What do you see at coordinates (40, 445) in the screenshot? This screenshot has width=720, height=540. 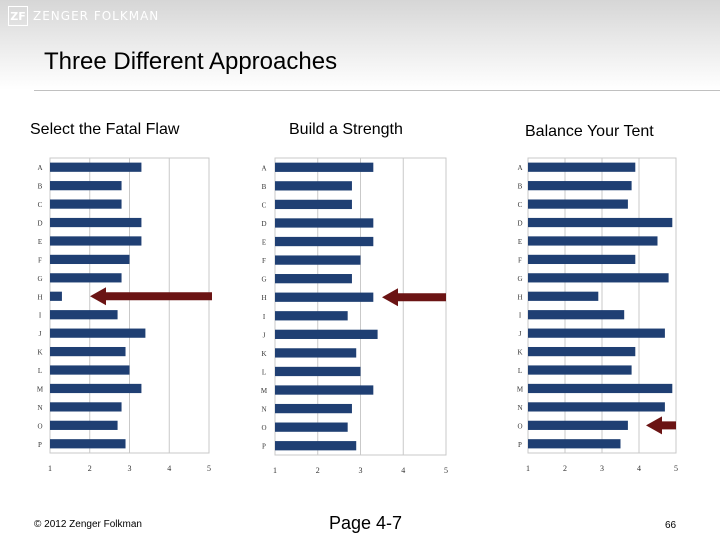 I see `category-label: P` at bounding box center [40, 445].